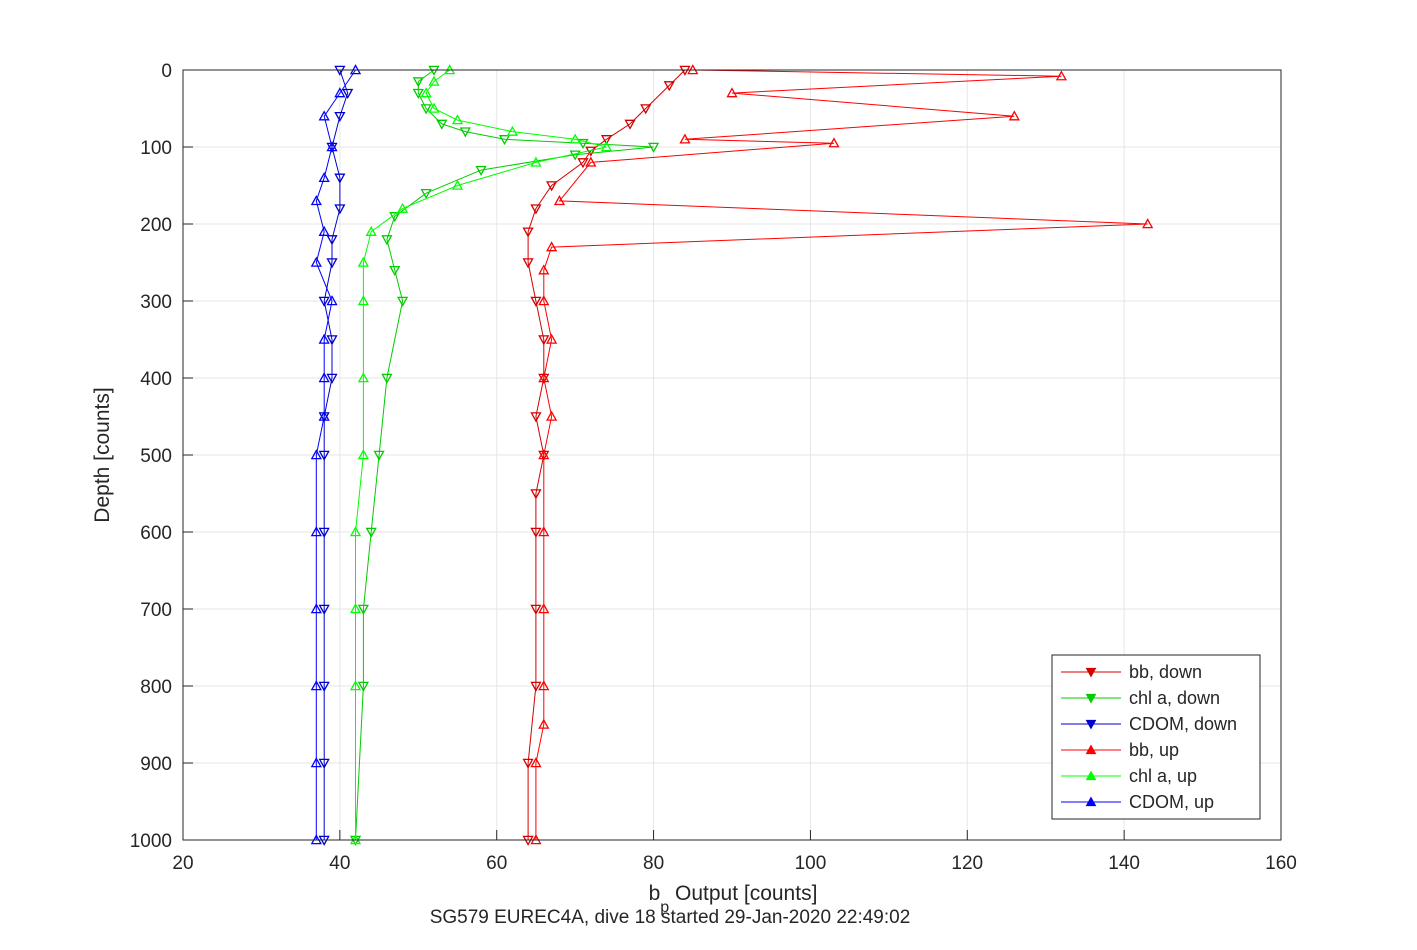  Describe the element at coordinates (166, 71) in the screenshot. I see `y-tick-label: 0` at that location.